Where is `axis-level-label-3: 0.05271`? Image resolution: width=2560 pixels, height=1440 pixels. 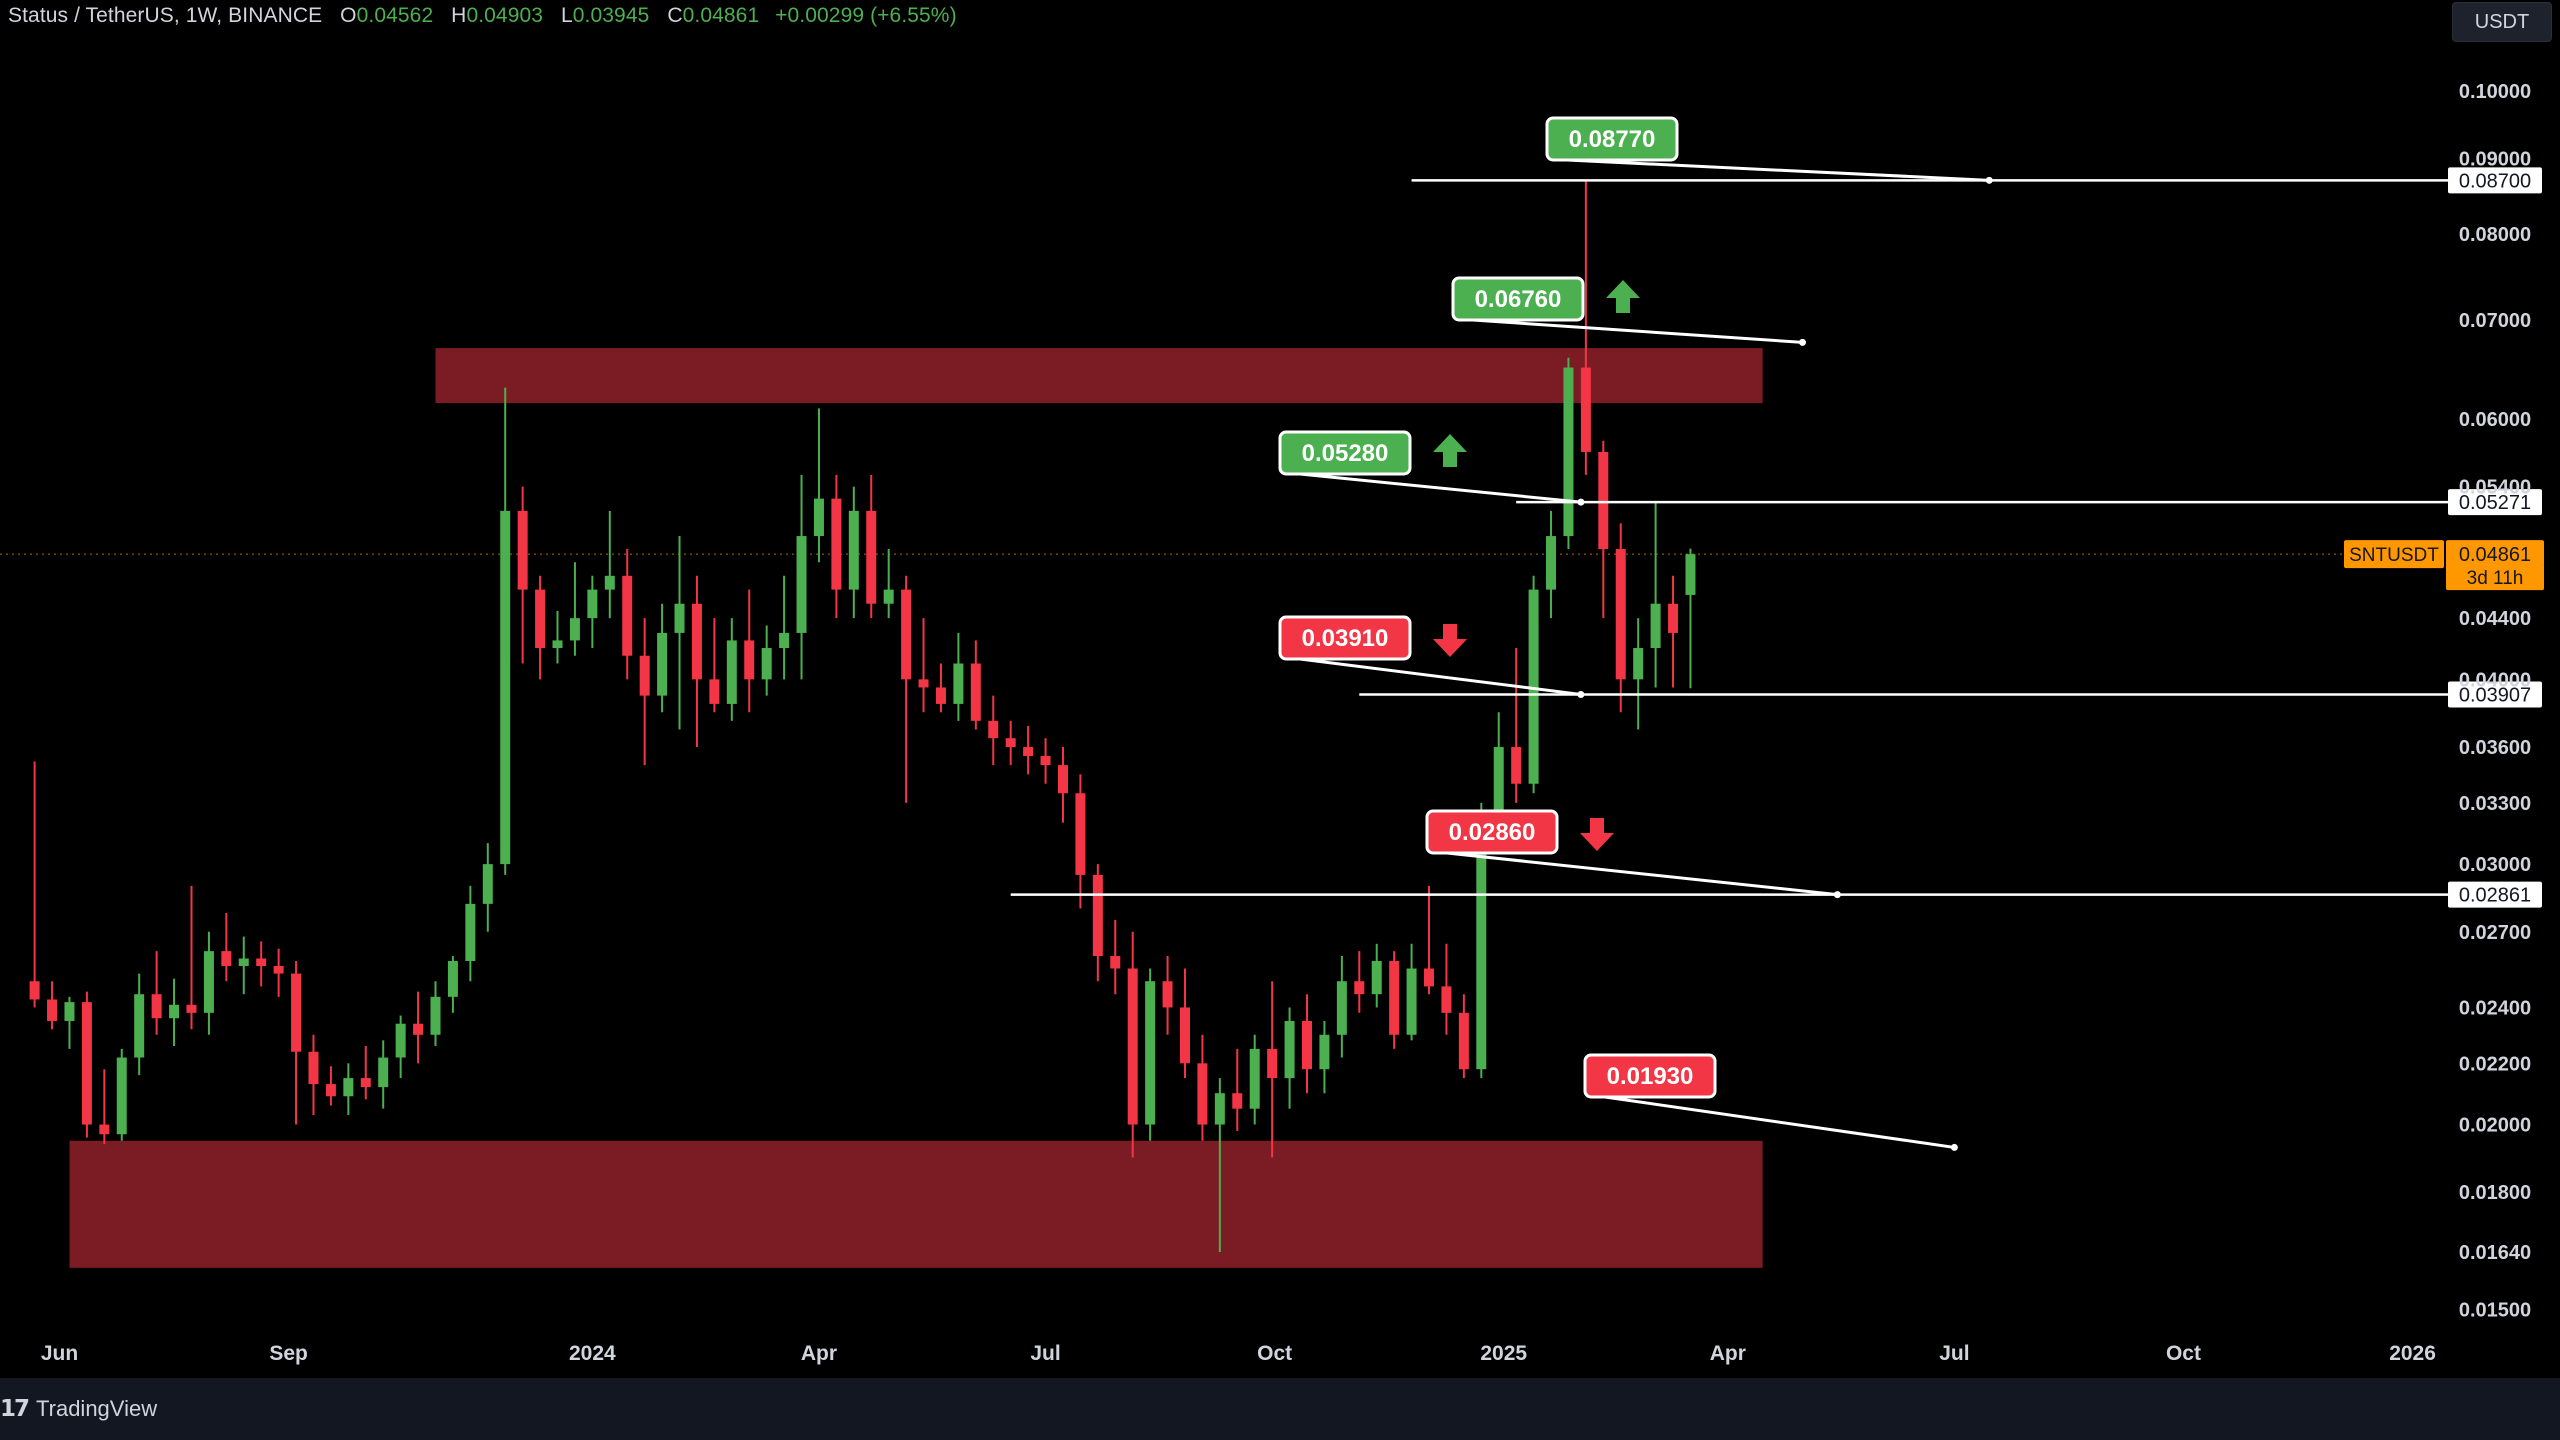 axis-level-label-3: 0.05271 is located at coordinates (2495, 503).